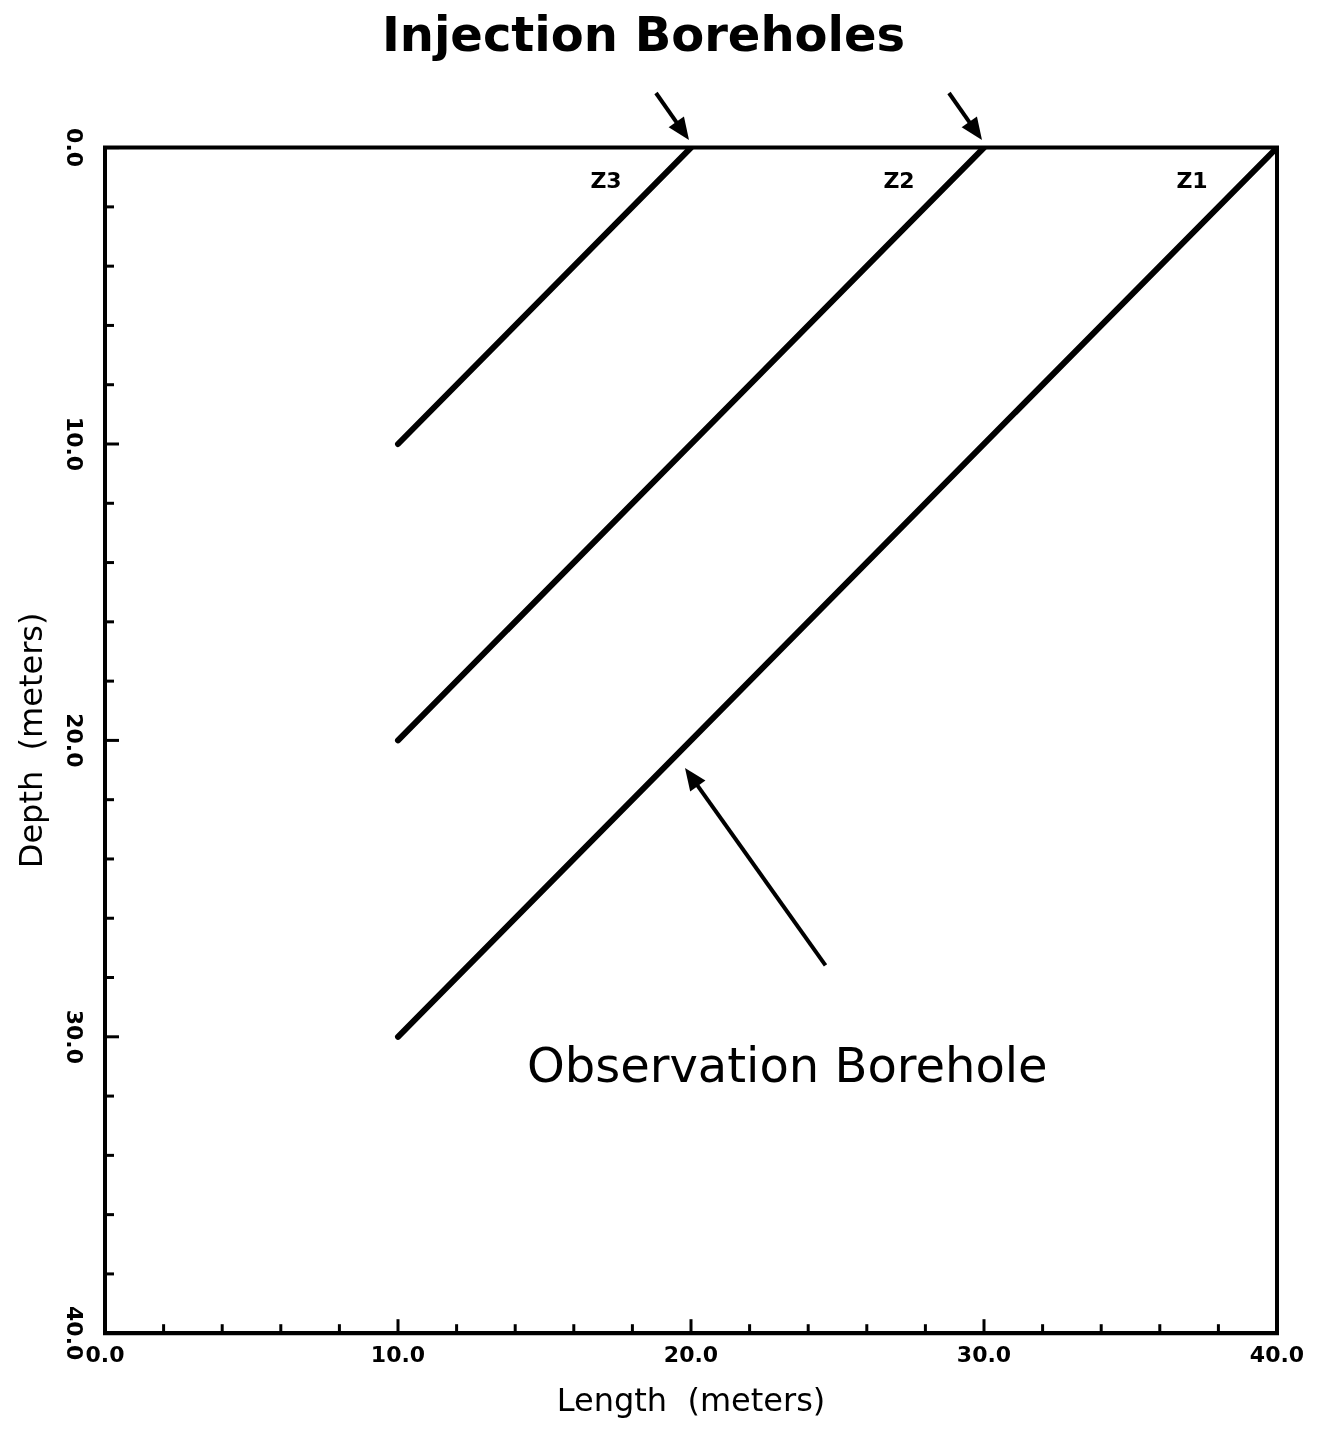 The image size is (1337, 1436). What do you see at coordinates (75, 444) in the screenshot?
I see `y-tick-label: 10.0` at bounding box center [75, 444].